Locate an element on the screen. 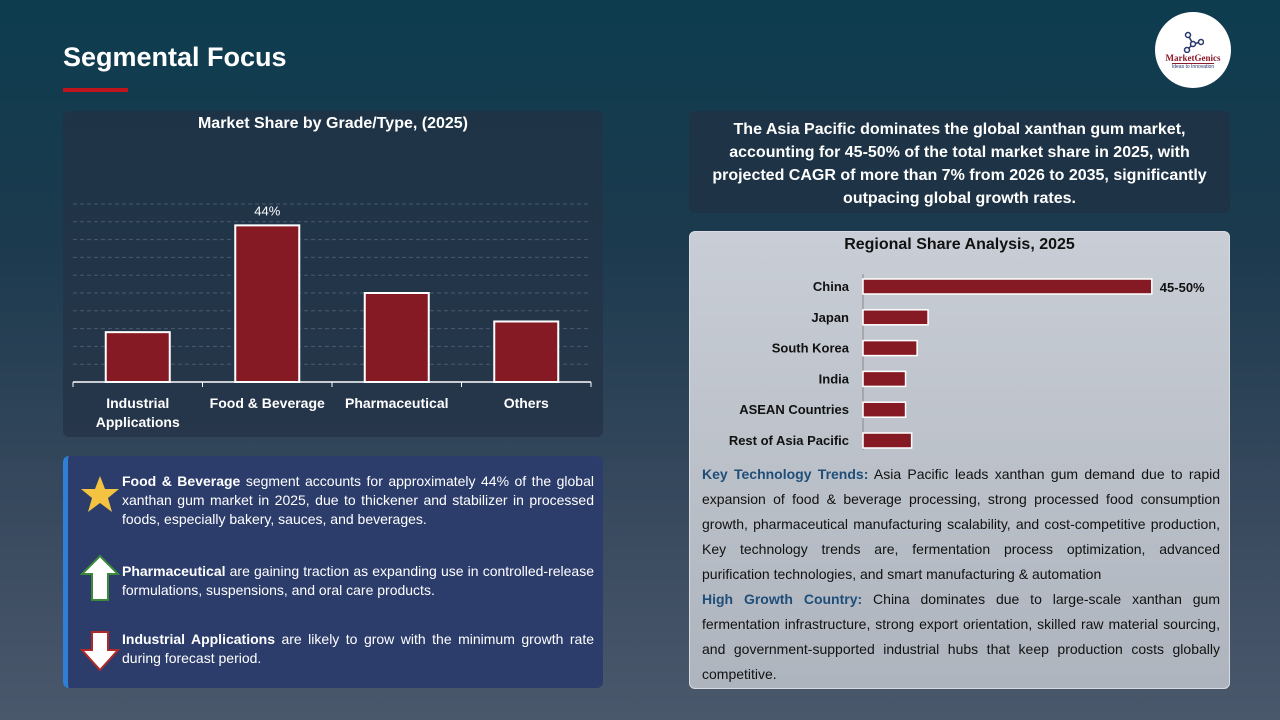 The image size is (1280, 720). category-label: Others is located at coordinates (526, 403).